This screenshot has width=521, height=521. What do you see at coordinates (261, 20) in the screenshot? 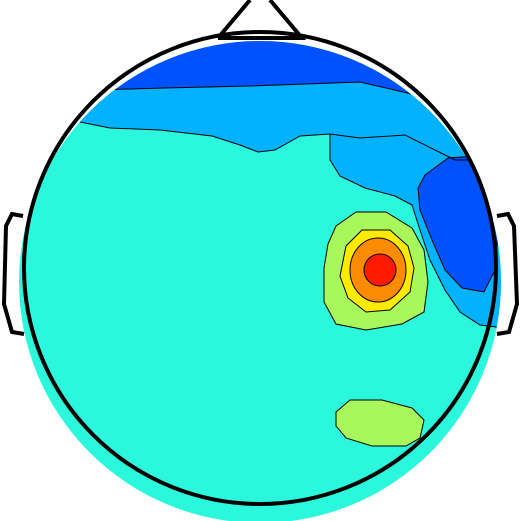
I see `nose-icon` at bounding box center [261, 20].